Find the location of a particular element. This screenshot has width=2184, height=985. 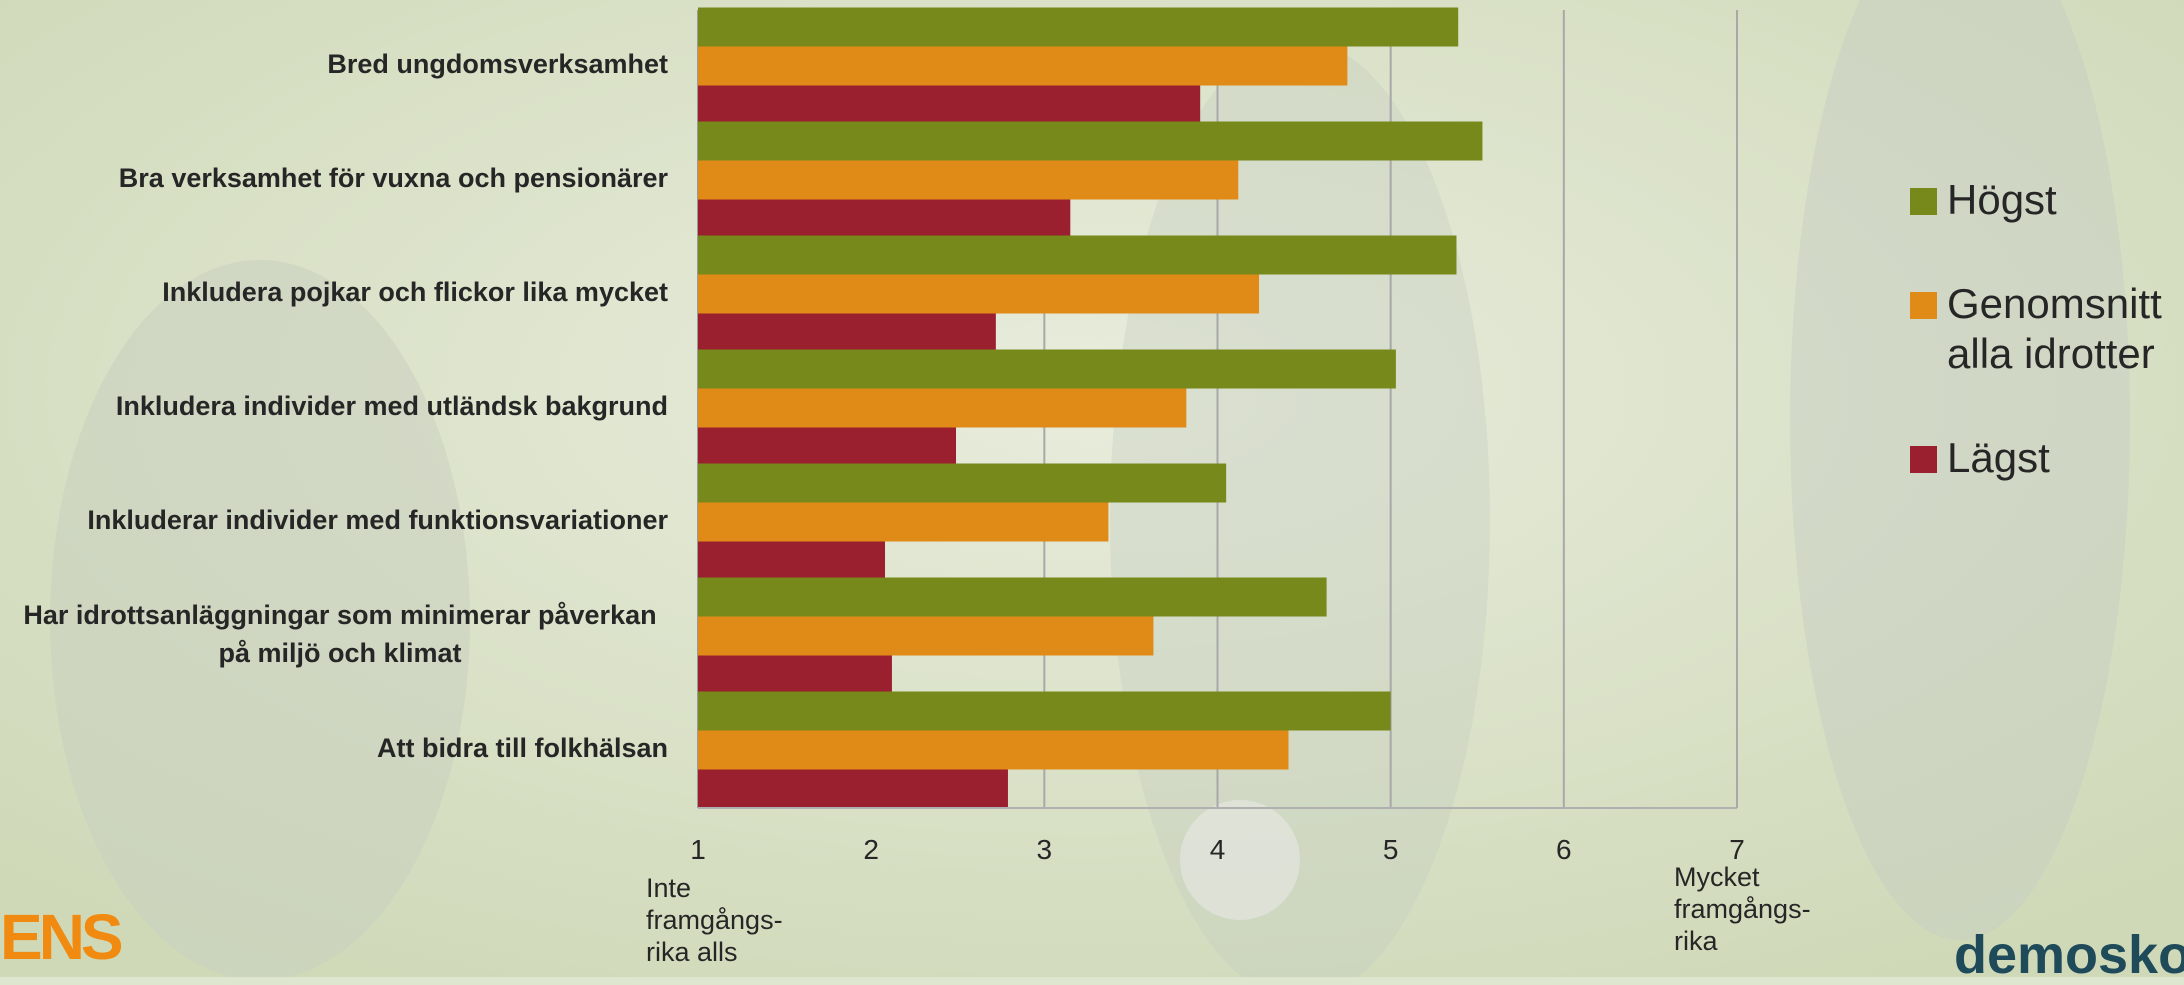

x-tick-label: 2 is located at coordinates (871, 849).